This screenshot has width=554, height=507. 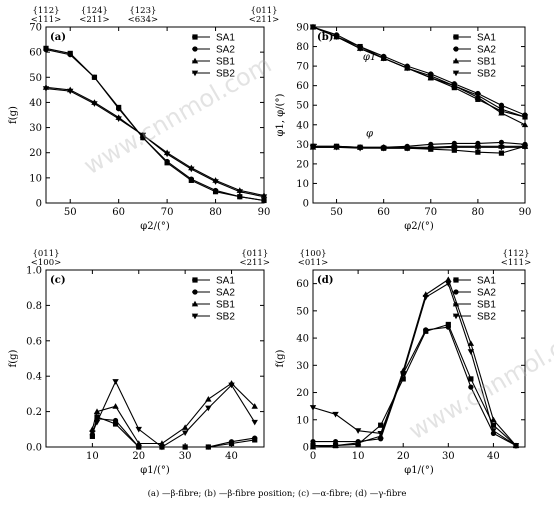 I want to click on curve-annotation: φ1, so click(x=369, y=57).